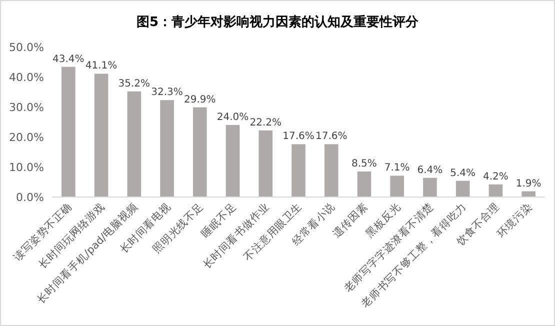 The width and height of the screenshot is (555, 326). What do you see at coordinates (26, 77) in the screenshot?
I see `y-tick-label: 40.0%` at bounding box center [26, 77].